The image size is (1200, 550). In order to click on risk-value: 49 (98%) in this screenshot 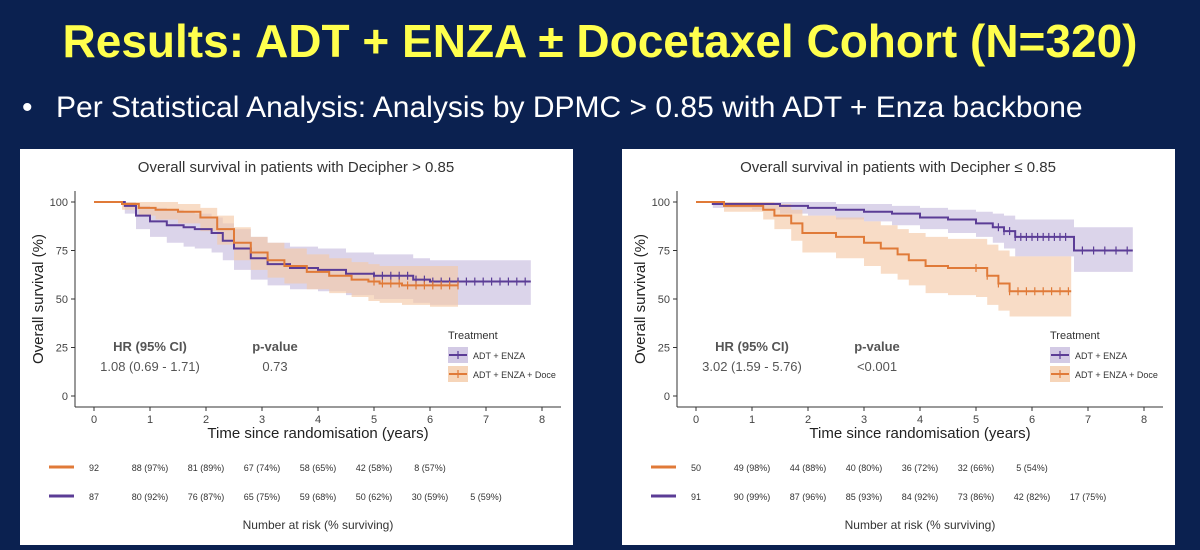, I will do `click(752, 468)`.